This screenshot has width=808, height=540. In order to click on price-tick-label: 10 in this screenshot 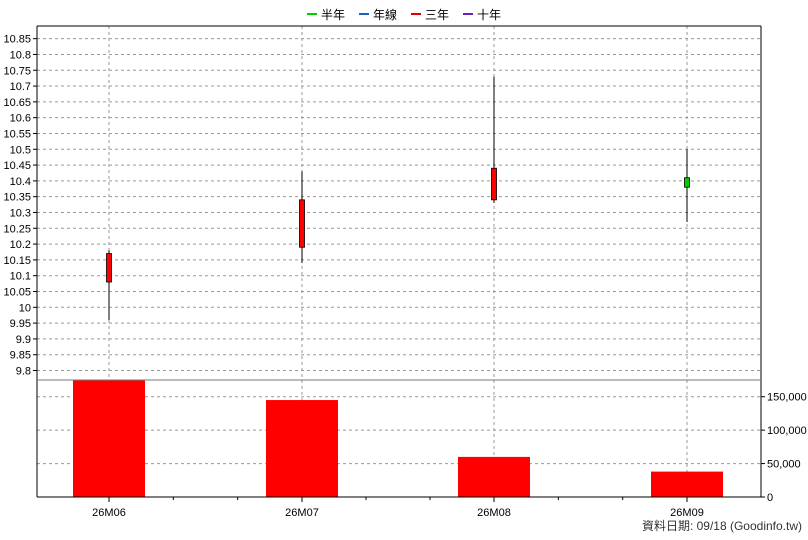, I will do `click(25, 308)`.